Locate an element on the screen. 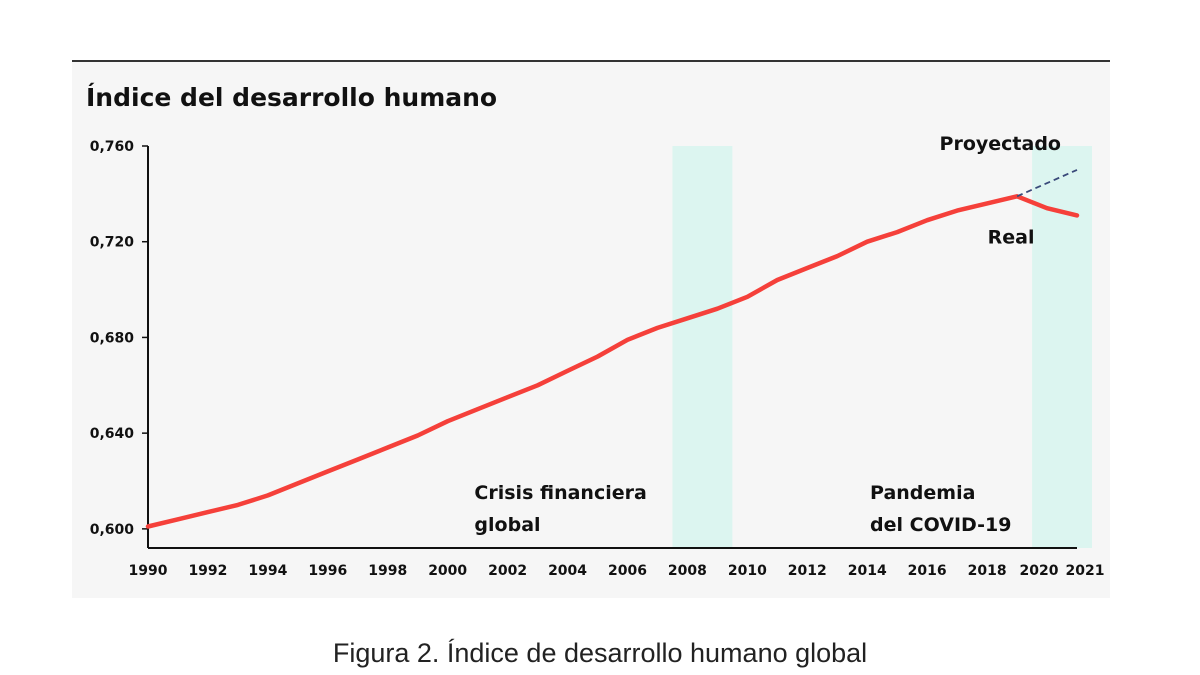  x-tick-label: 2010 is located at coordinates (747, 571).